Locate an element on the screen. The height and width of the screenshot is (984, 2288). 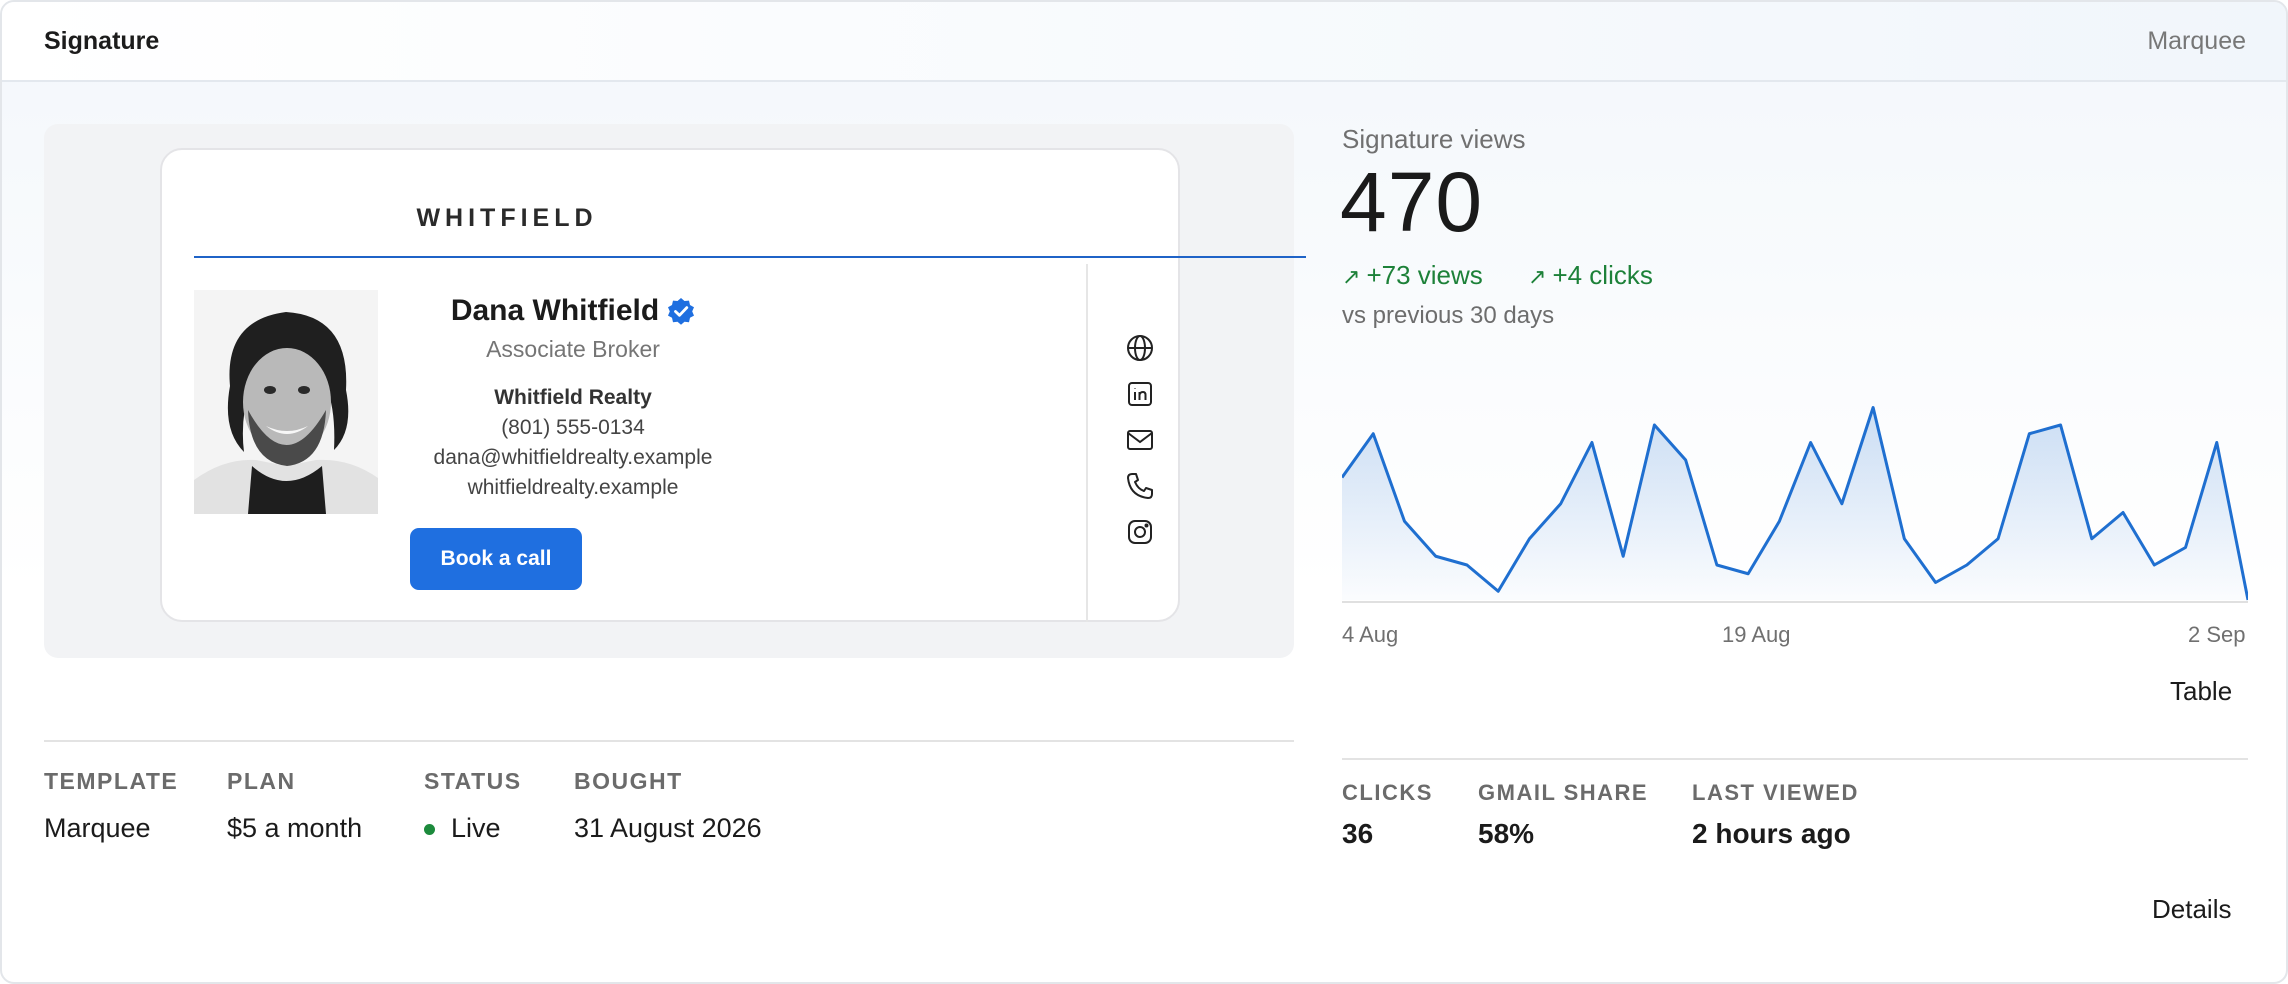
brand-wordmark: WHITFIELD is located at coordinates (507, 218).